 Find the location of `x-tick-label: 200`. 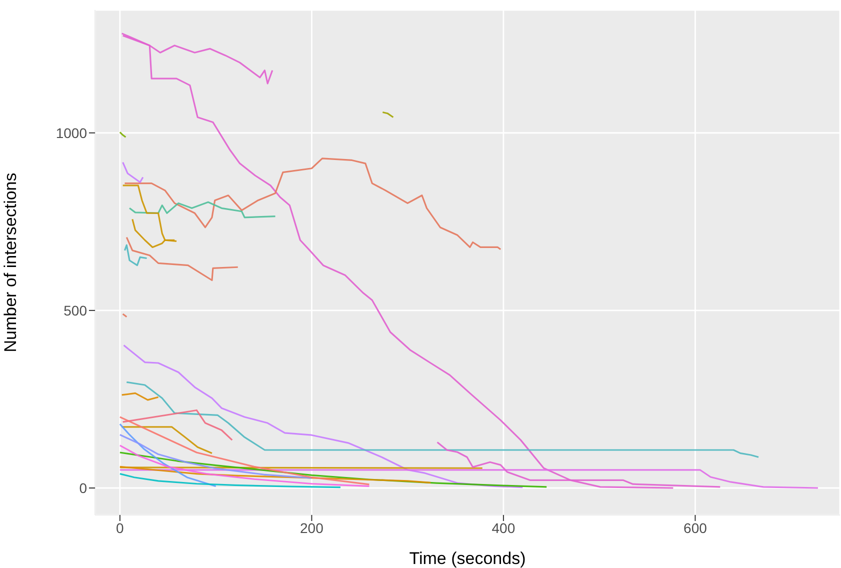

x-tick-label: 200 is located at coordinates (312, 528).